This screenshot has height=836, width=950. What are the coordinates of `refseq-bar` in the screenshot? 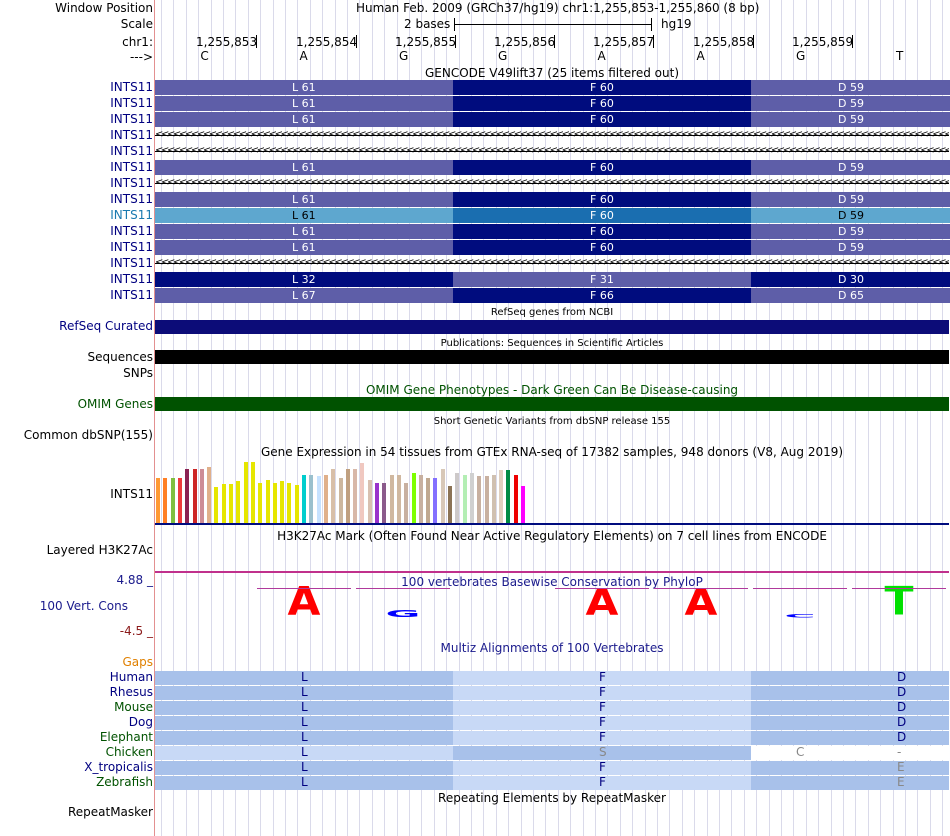 It's located at (552, 327).